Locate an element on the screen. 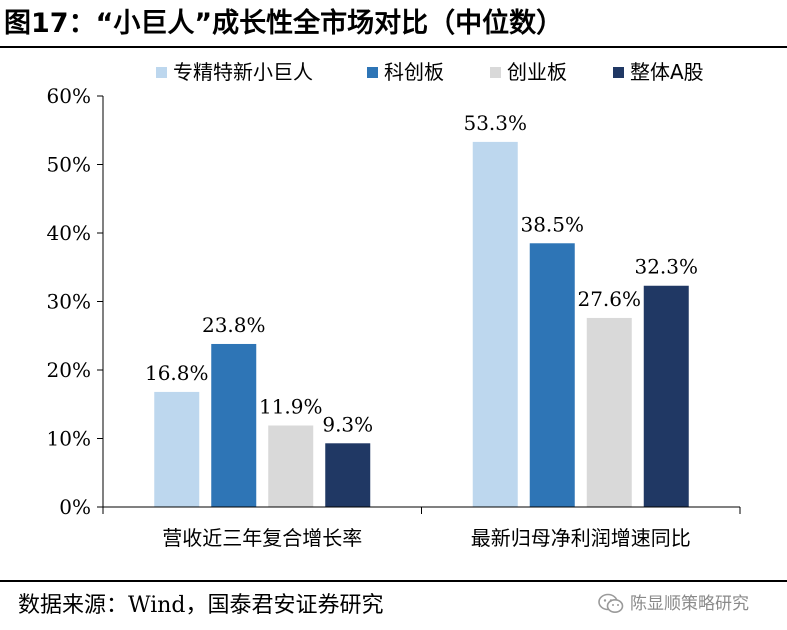 The width and height of the screenshot is (787, 630). data-label: 32.3% is located at coordinates (666, 267).